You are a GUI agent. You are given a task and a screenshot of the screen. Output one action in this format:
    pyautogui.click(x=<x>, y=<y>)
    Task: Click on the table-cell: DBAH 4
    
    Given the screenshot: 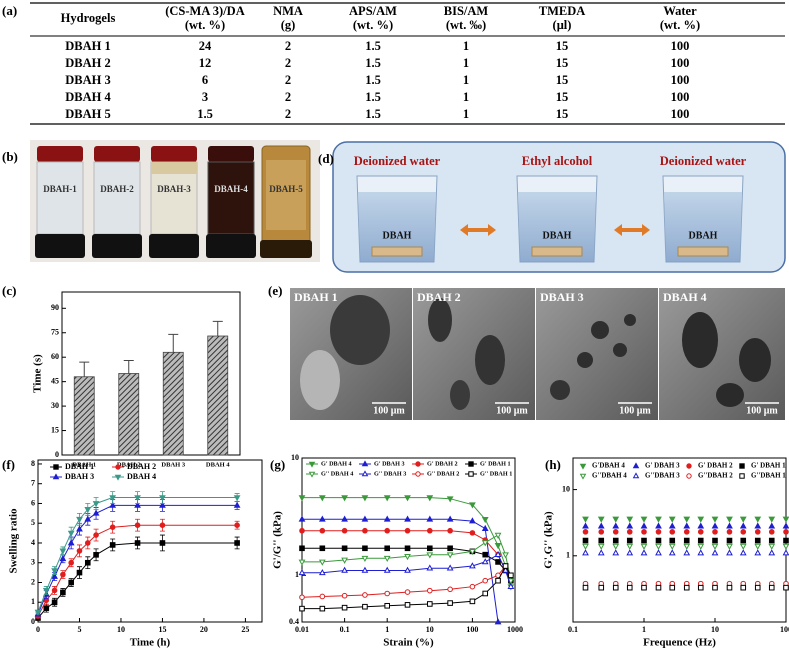 What is the action you would take?
    pyautogui.click(x=88, y=97)
    